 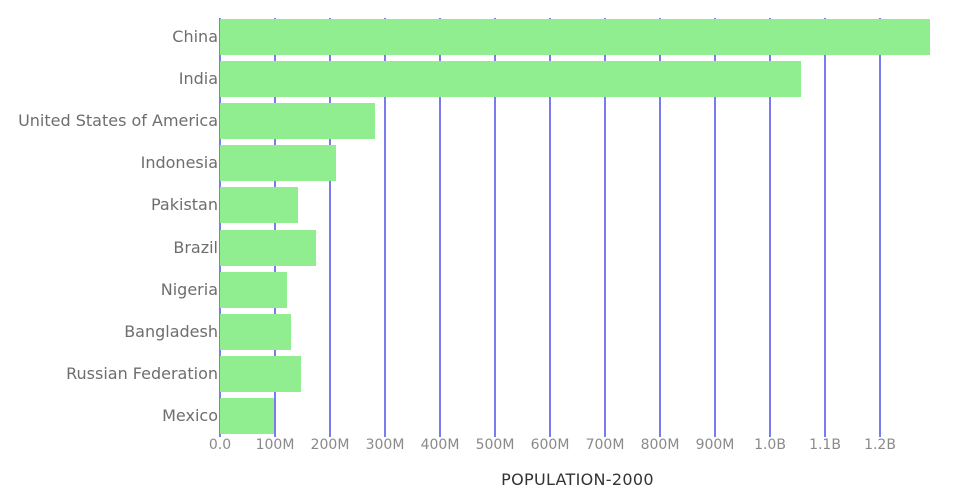 I want to click on x-tick-label: 200M, so click(x=330, y=445).